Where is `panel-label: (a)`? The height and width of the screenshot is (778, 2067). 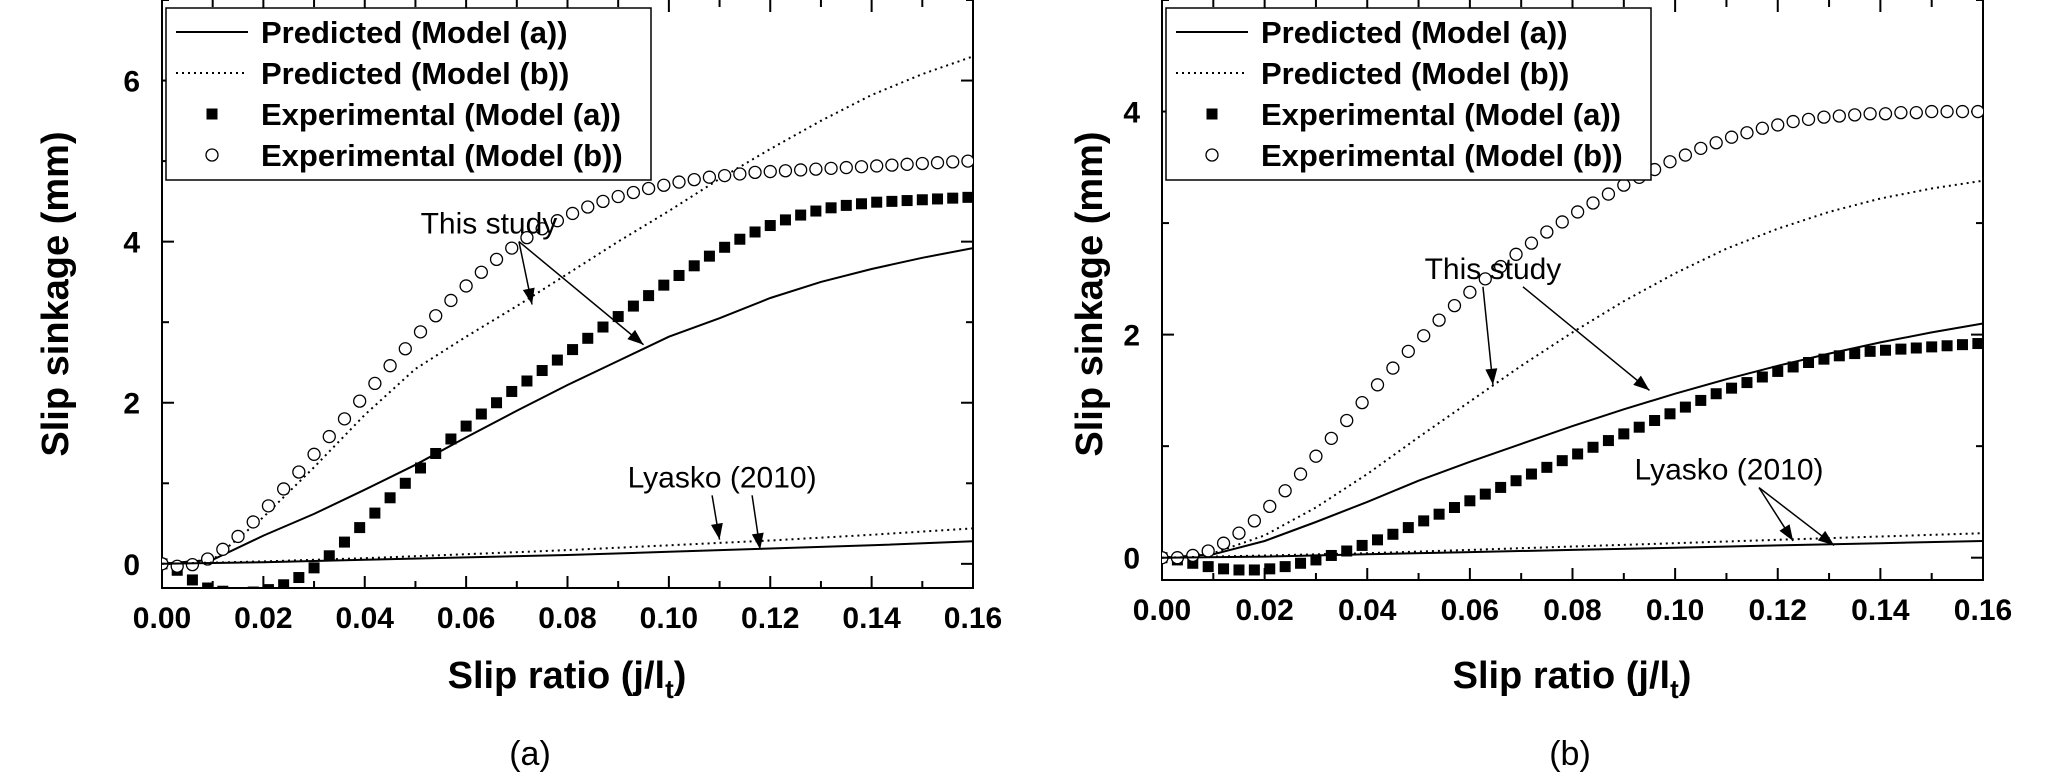 panel-label: (a) is located at coordinates (530, 754).